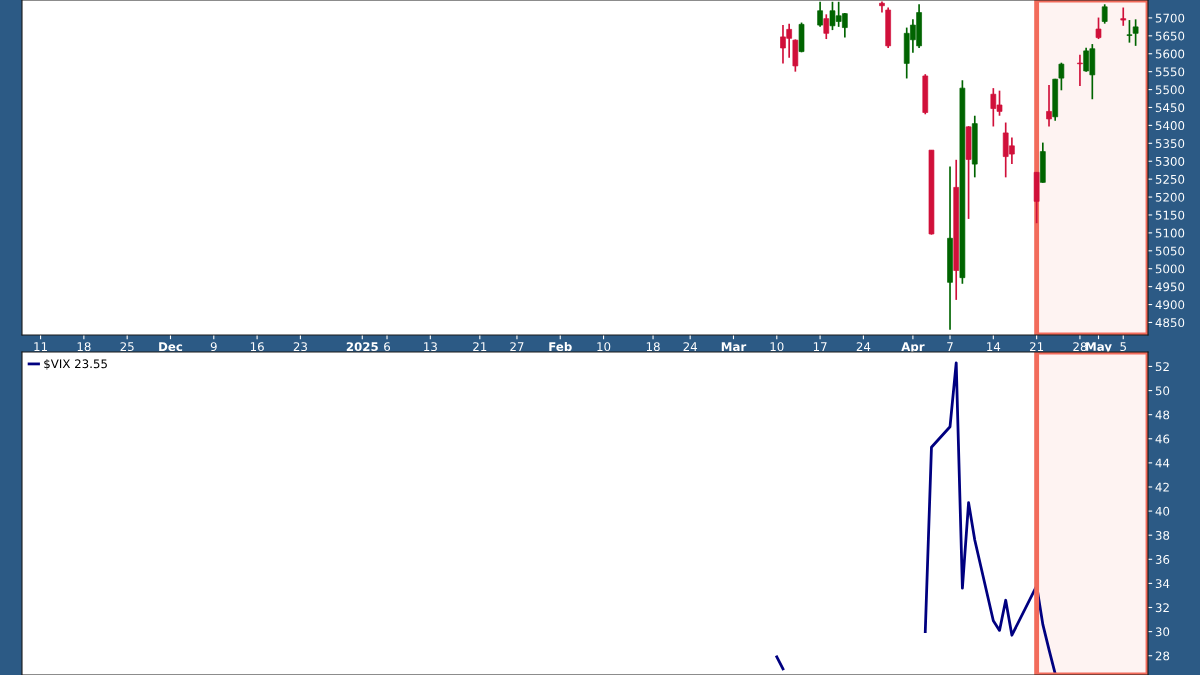 Image resolution: width=1200 pixels, height=675 pixels. What do you see at coordinates (517, 346) in the screenshot?
I see `x-tick-label: 27` at bounding box center [517, 346].